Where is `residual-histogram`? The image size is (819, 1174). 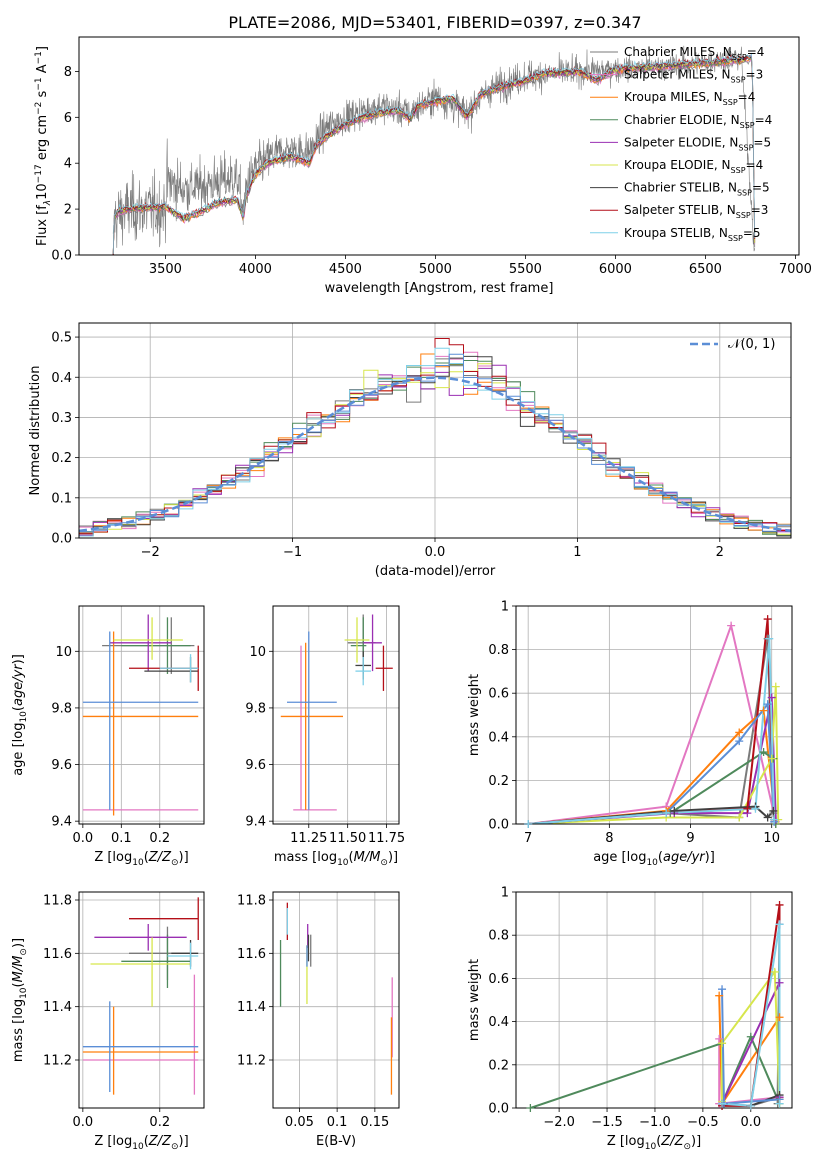
residual-histogram is located at coordinates (435, 445).